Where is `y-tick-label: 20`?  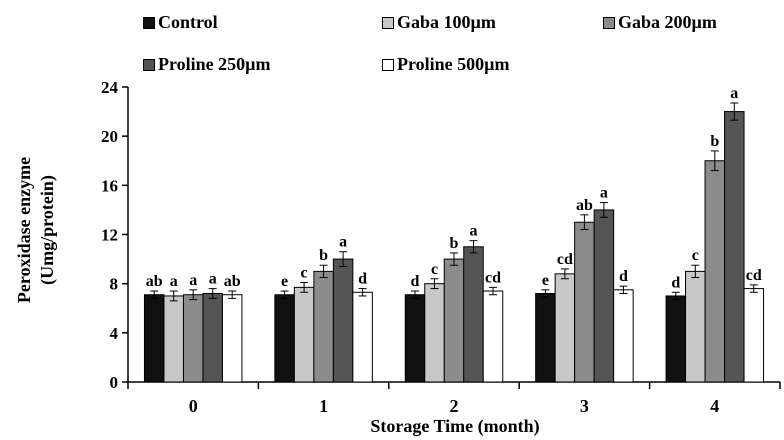
y-tick-label: 20 is located at coordinates (109, 136).